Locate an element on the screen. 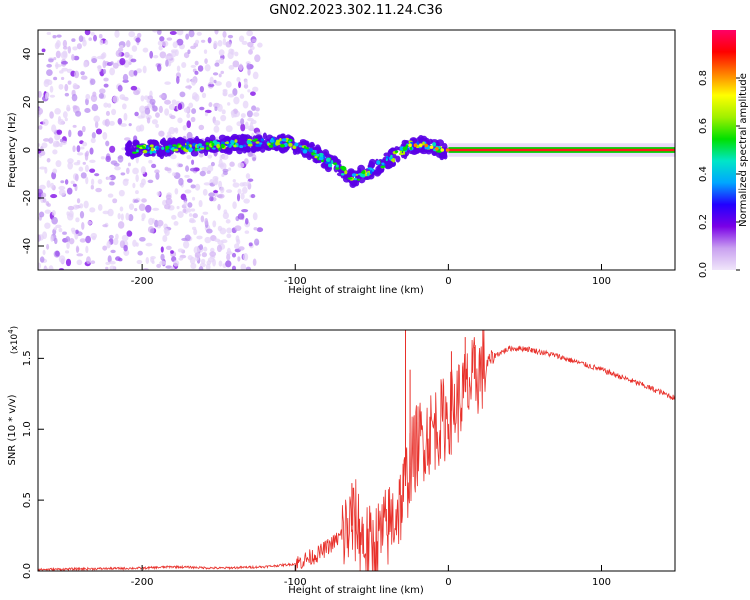  colorbar-tick-label: 0.2 is located at coordinates (703, 222).